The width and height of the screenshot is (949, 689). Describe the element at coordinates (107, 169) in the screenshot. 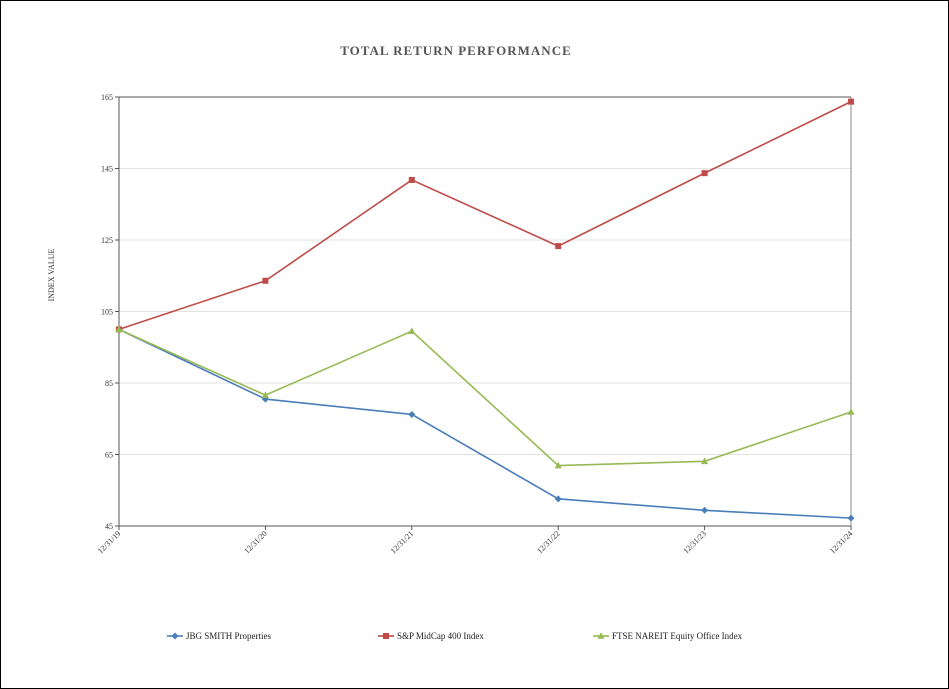

I see `y-tick-label: 145` at that location.